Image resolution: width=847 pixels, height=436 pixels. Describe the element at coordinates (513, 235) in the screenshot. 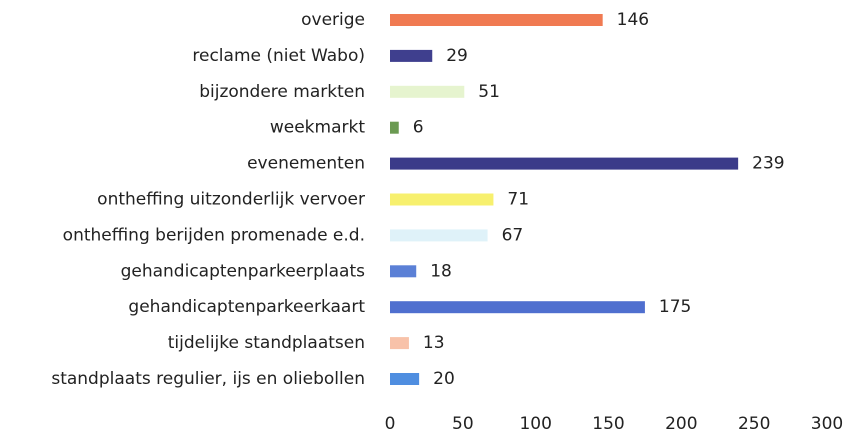

I see `value-label: 67` at that location.